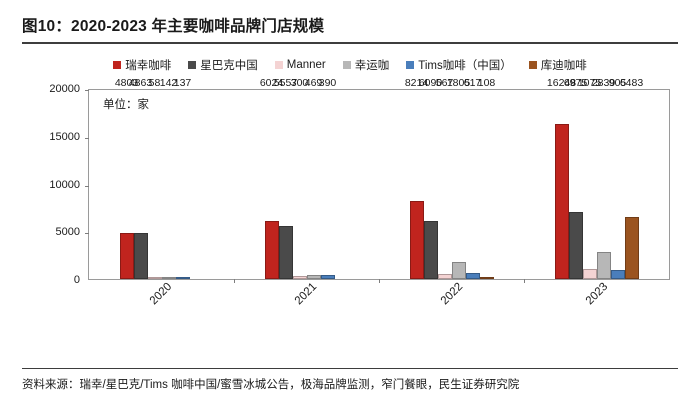  I want to click on bar: 2839, so click(603, 178).